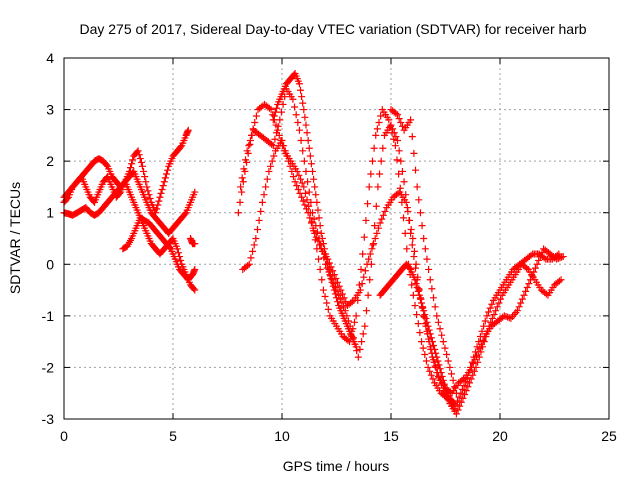 The height and width of the screenshot is (480, 640). Describe the element at coordinates (500, 436) in the screenshot. I see `x-tick-label: 20` at that location.